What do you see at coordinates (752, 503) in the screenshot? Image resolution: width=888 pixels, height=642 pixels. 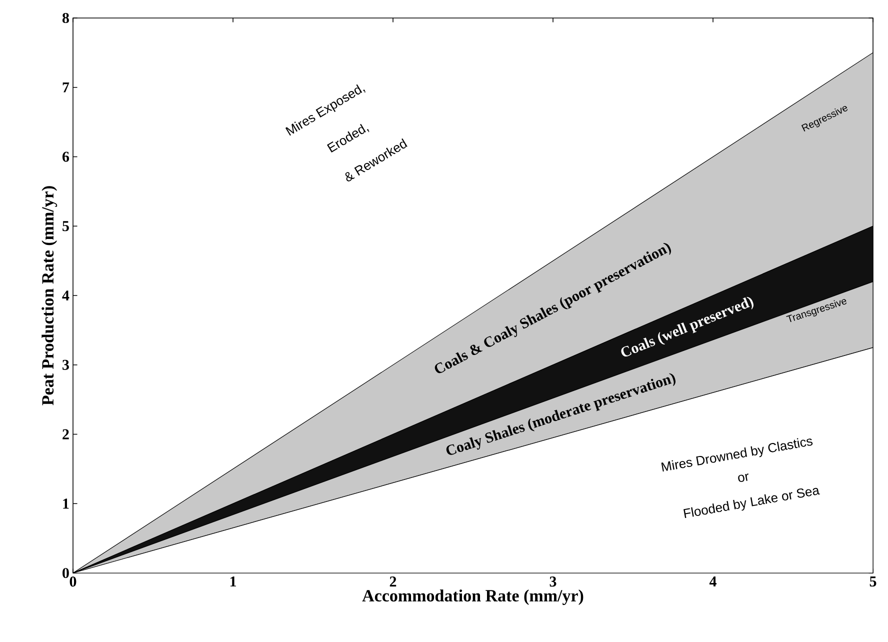 I see `annotation: Flooded by Lake or Sea` at bounding box center [752, 503].